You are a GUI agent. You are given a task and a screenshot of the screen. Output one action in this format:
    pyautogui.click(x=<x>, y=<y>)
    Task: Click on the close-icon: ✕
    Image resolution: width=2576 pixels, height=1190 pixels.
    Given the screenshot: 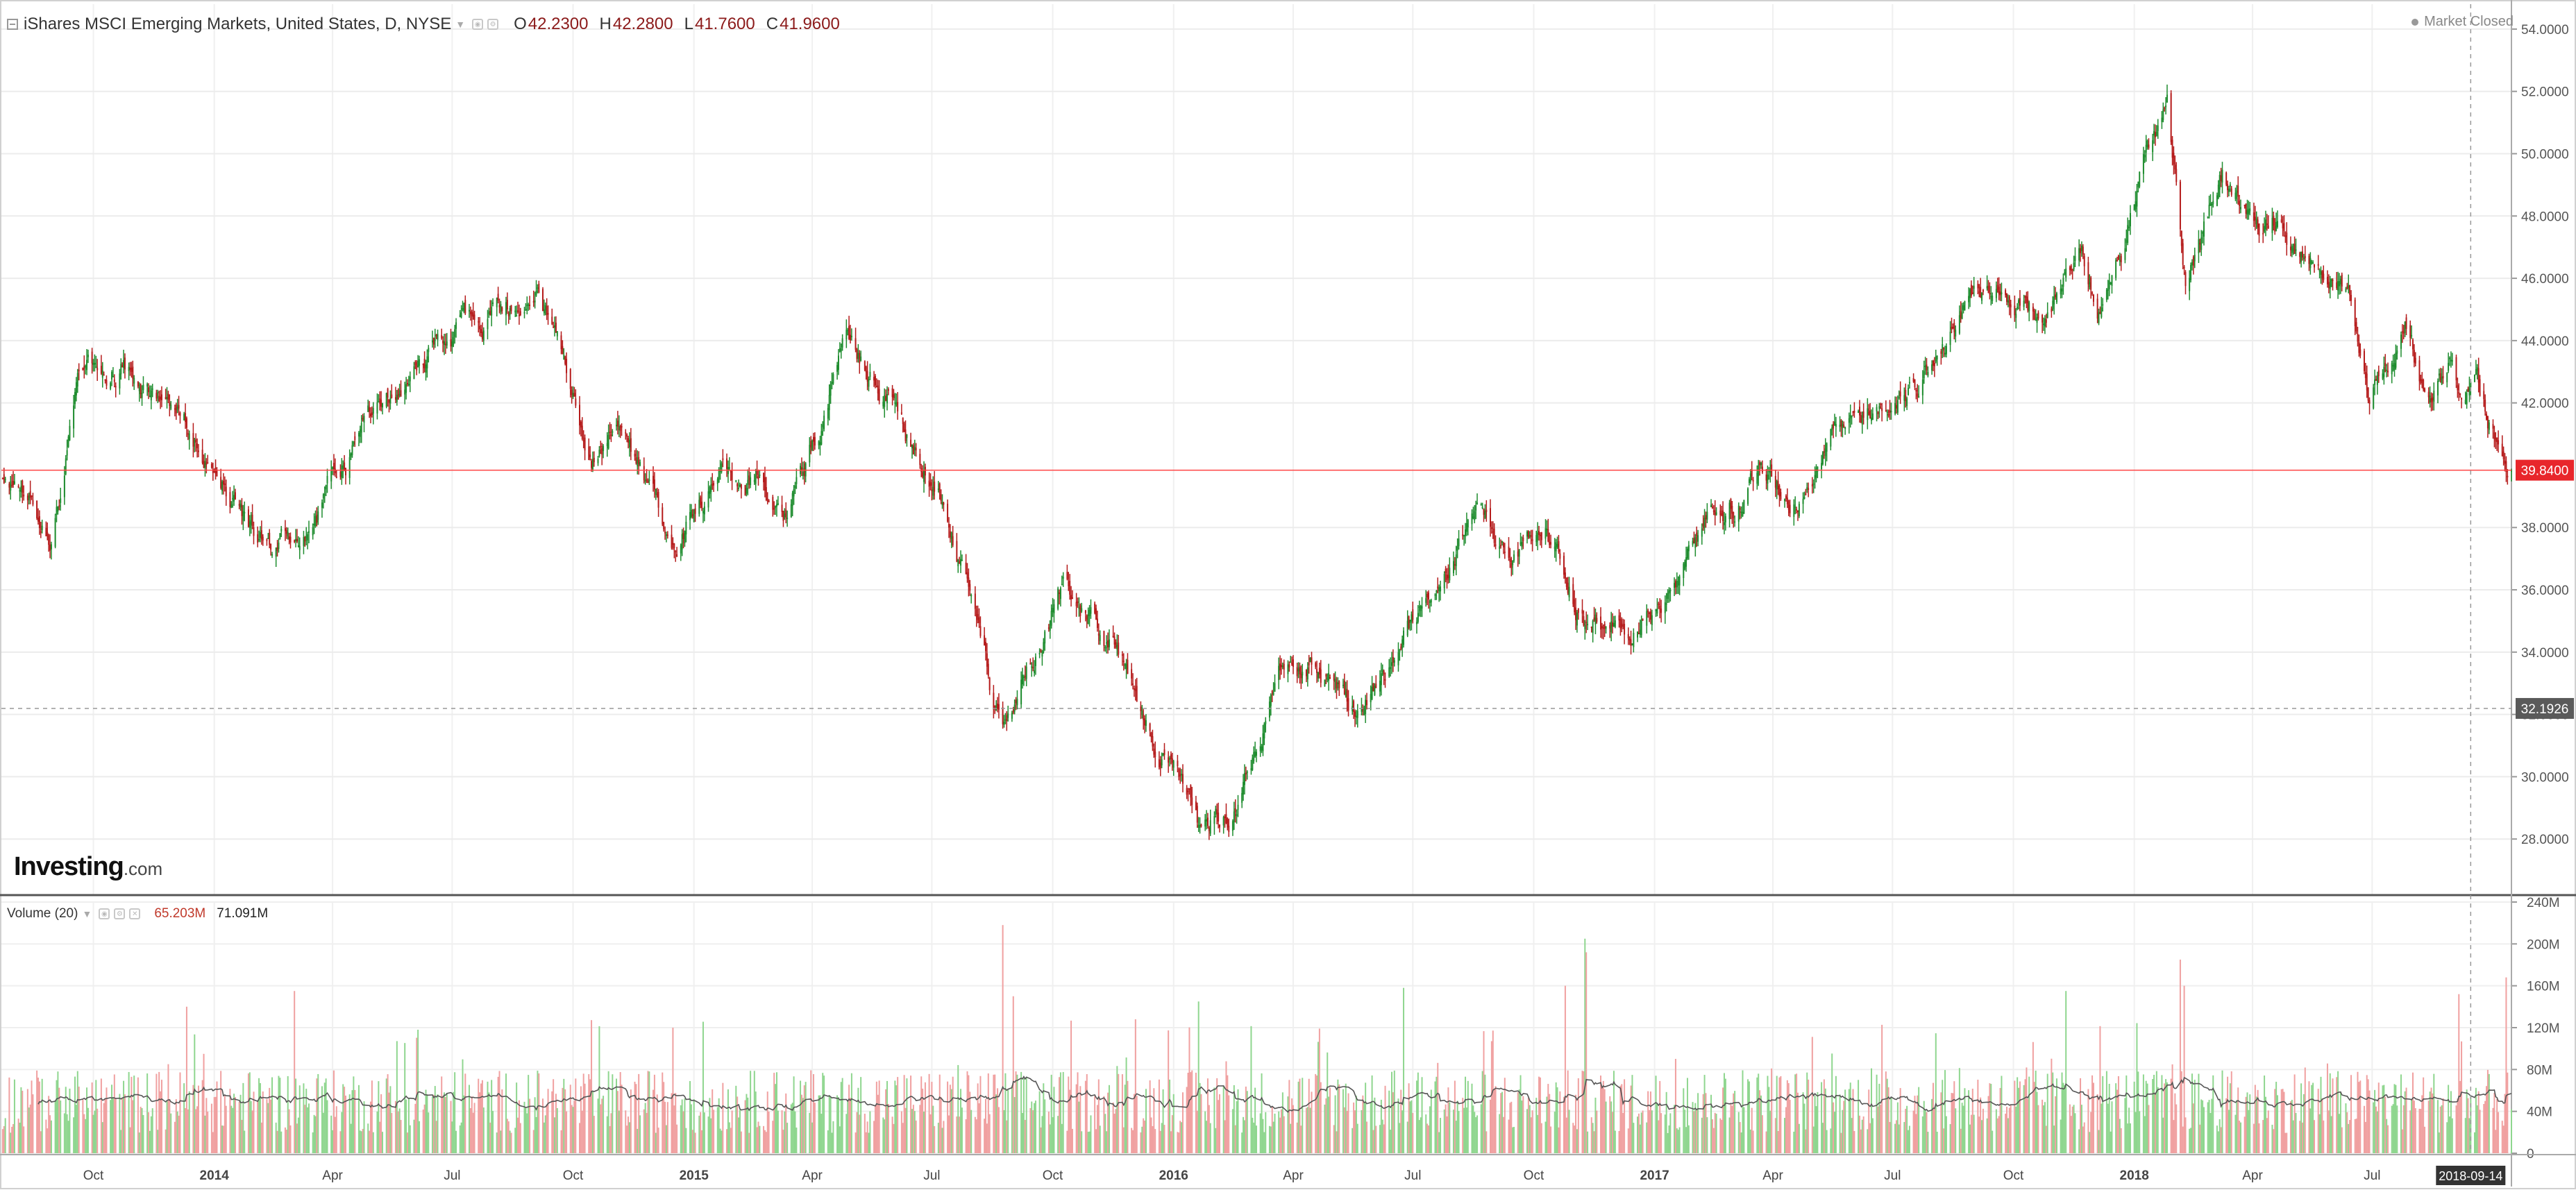 What is the action you would take?
    pyautogui.click(x=135, y=913)
    